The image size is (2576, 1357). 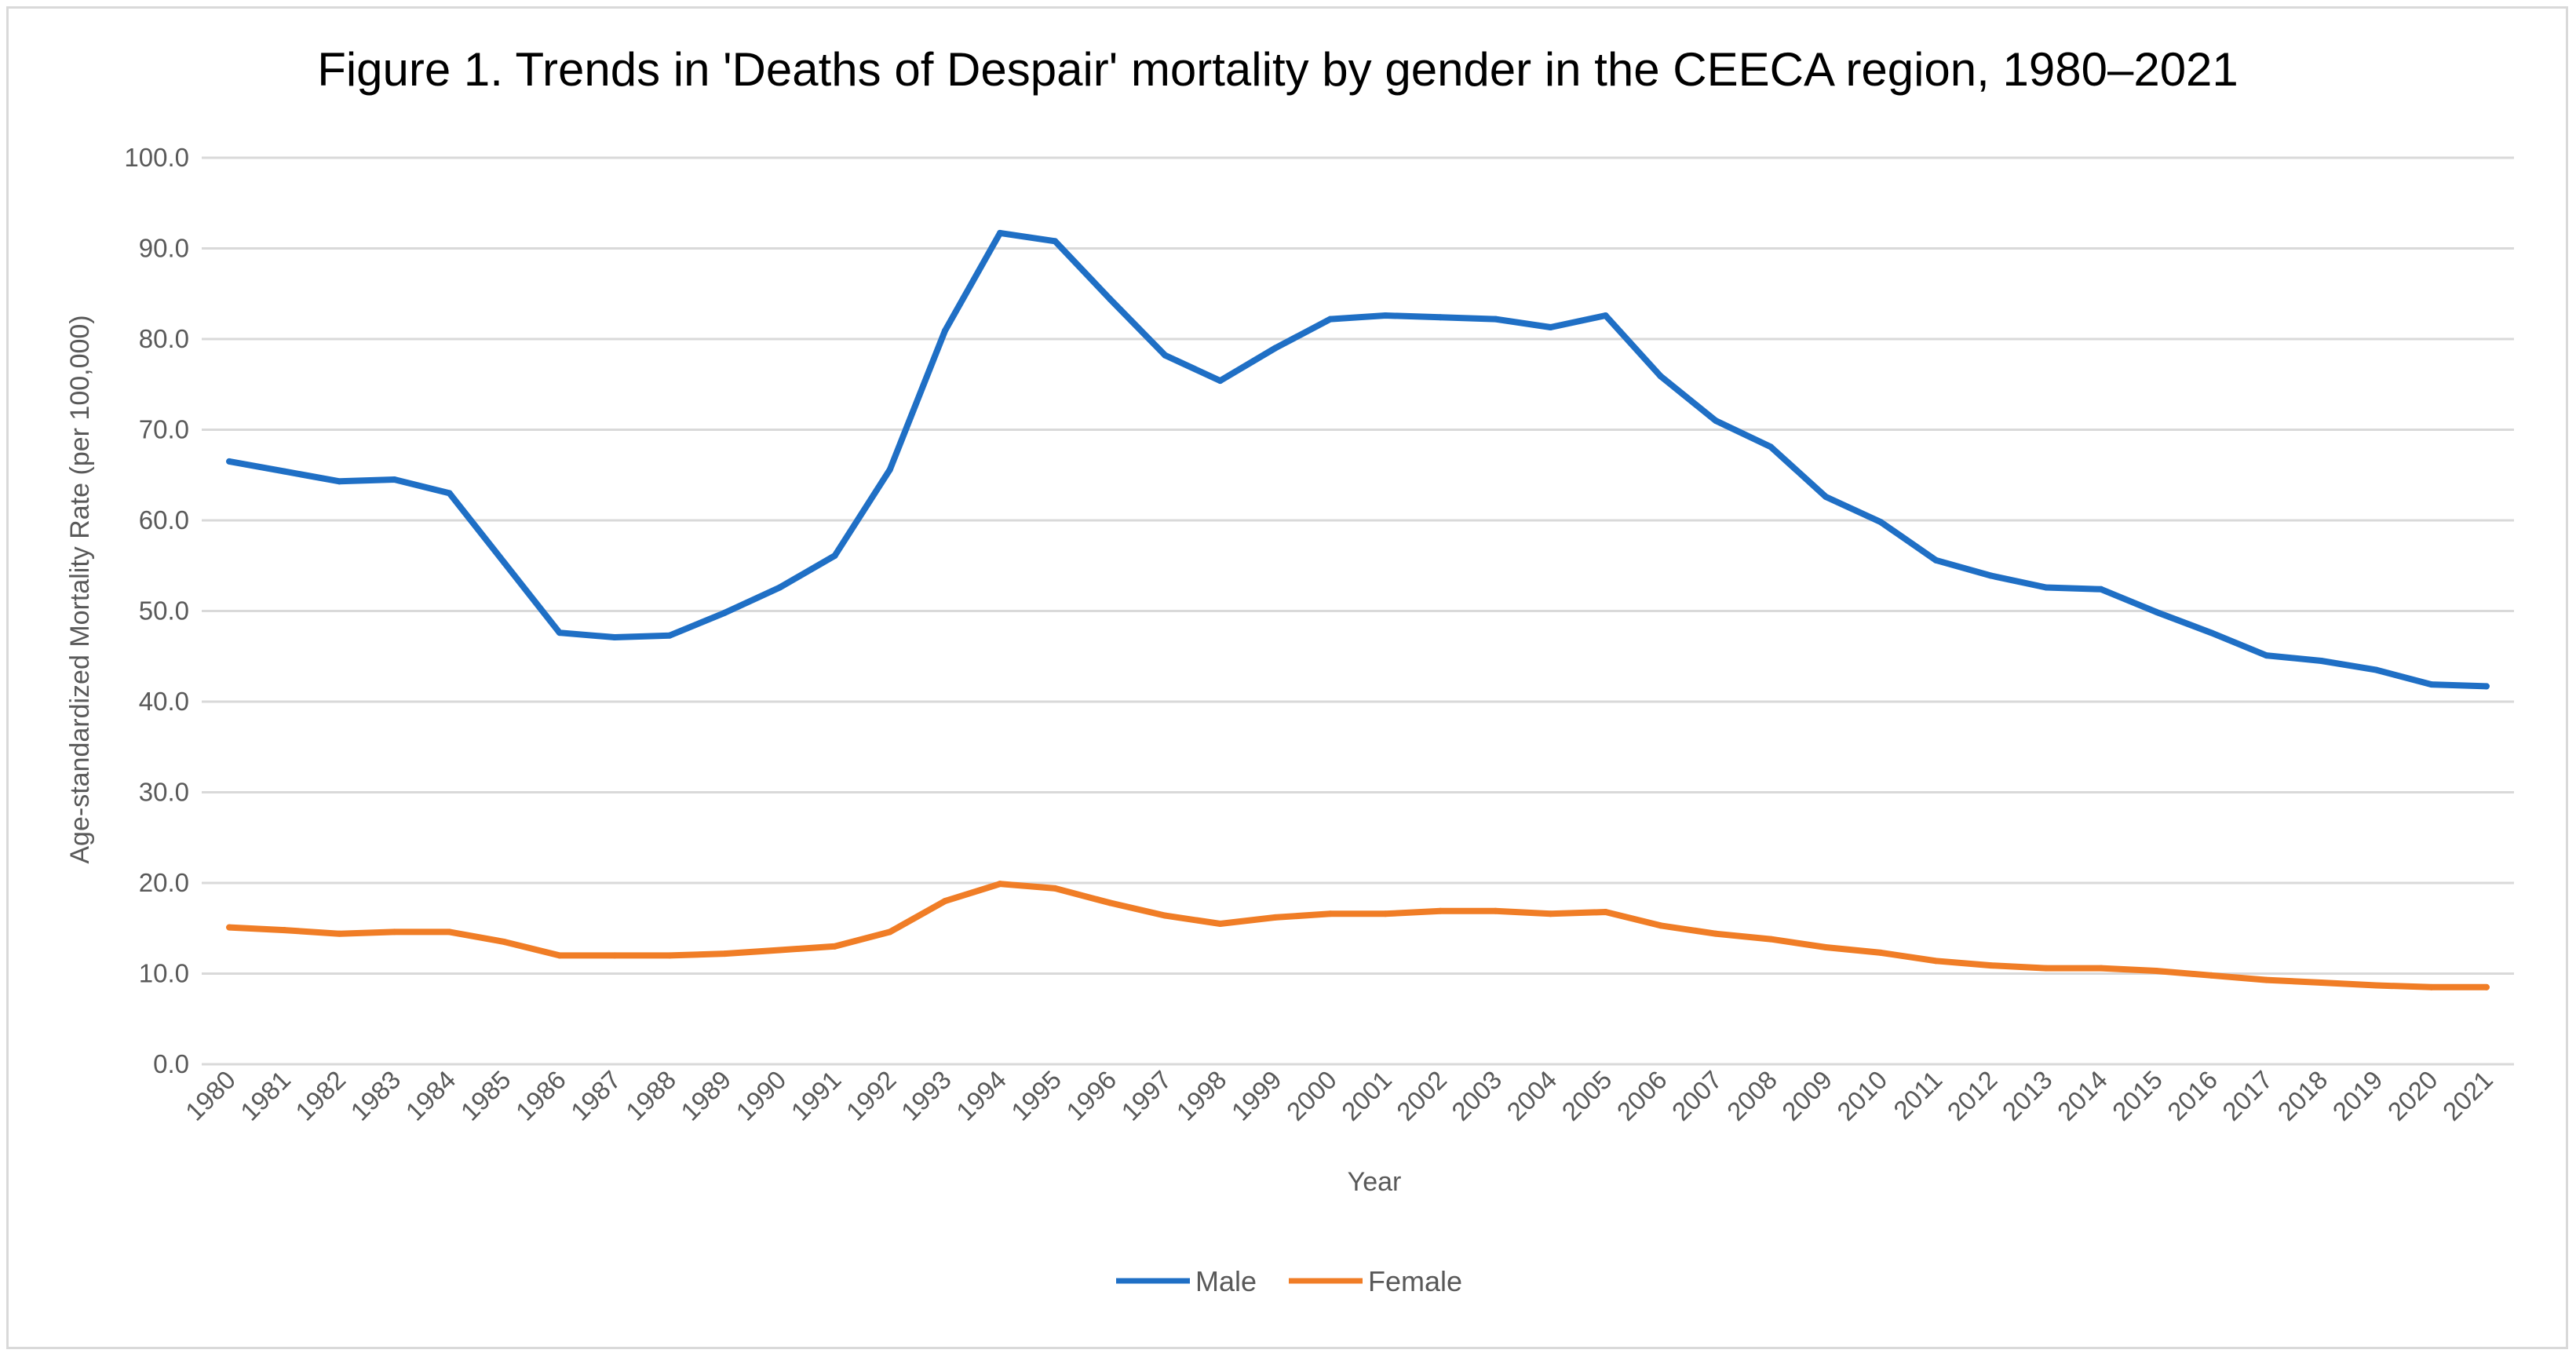 I want to click on series-line-female, so click(x=1358, y=935).